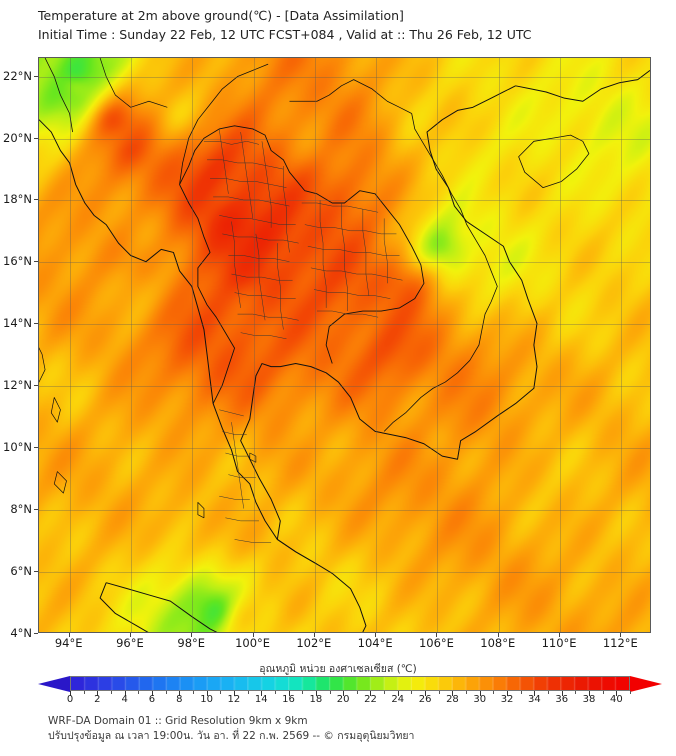  What do you see at coordinates (498, 643) in the screenshot?
I see `x-axis-label: 108°E` at bounding box center [498, 643].